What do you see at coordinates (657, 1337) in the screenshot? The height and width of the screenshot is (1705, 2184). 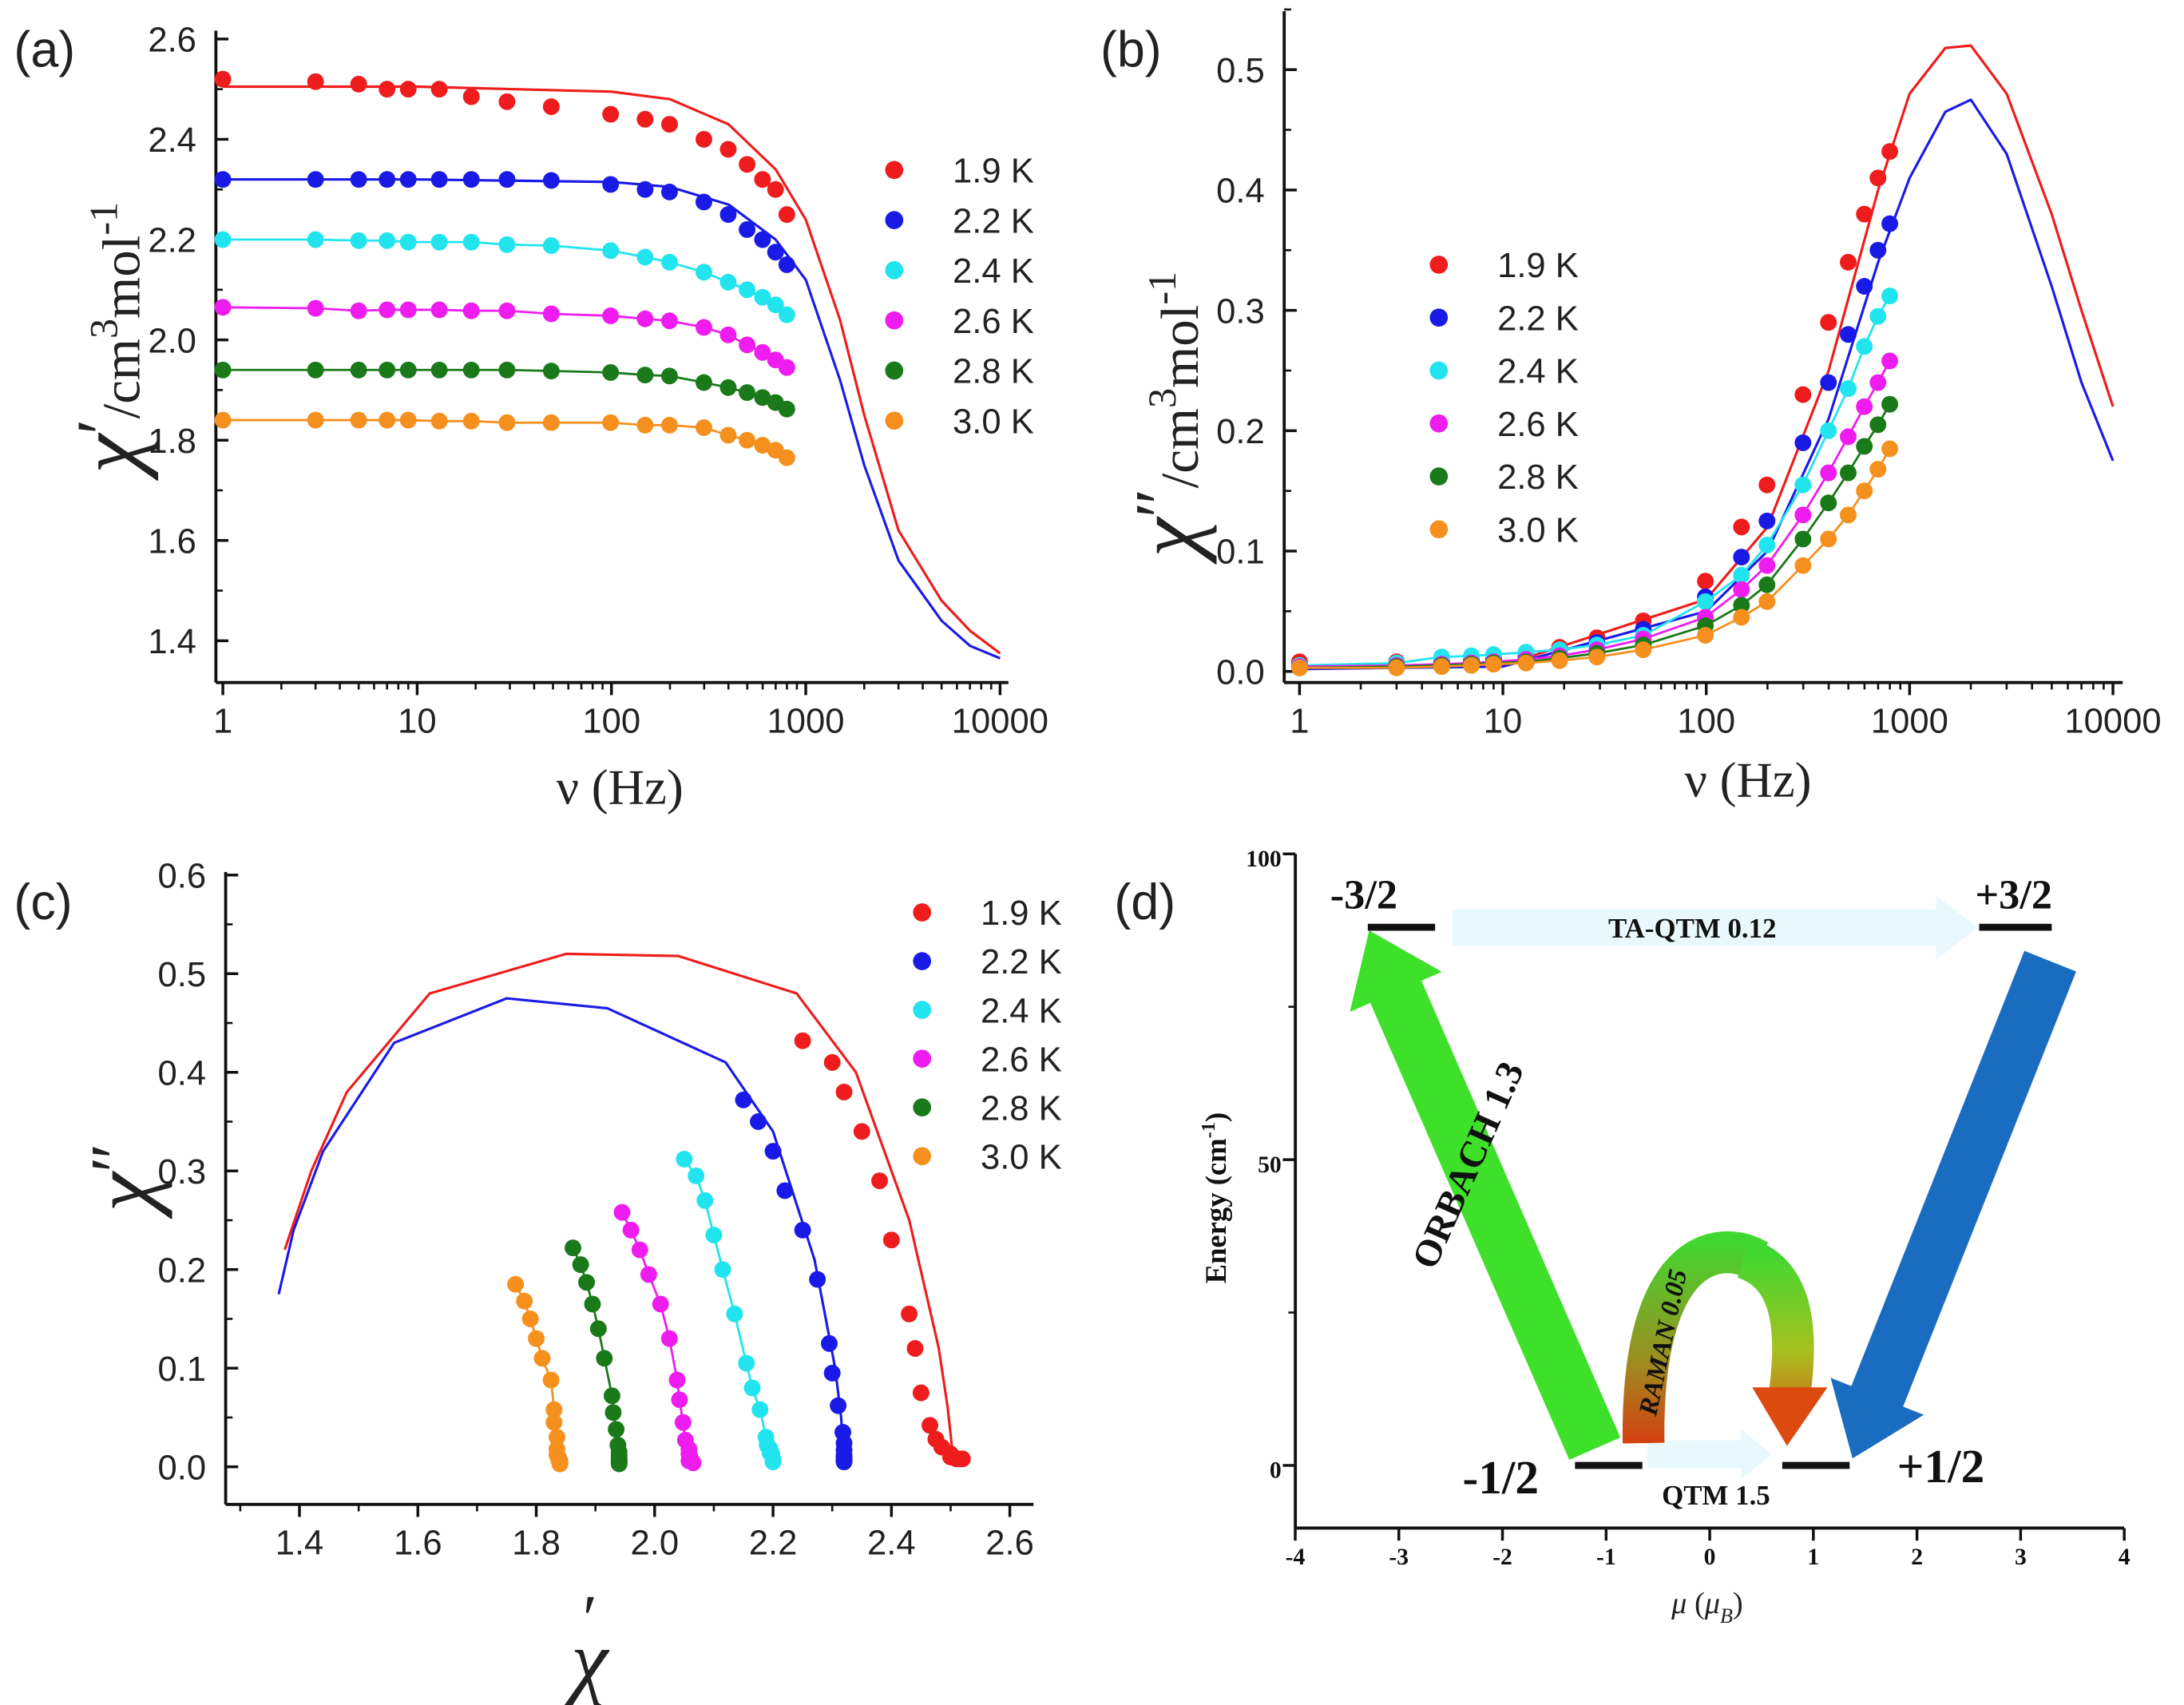 I see `series-c-3-points` at bounding box center [657, 1337].